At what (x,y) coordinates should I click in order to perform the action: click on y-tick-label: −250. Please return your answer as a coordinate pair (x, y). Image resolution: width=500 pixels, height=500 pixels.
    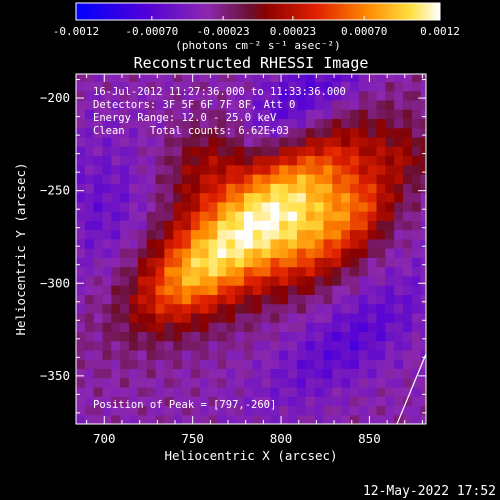
    Looking at the image, I should click on (55, 190).